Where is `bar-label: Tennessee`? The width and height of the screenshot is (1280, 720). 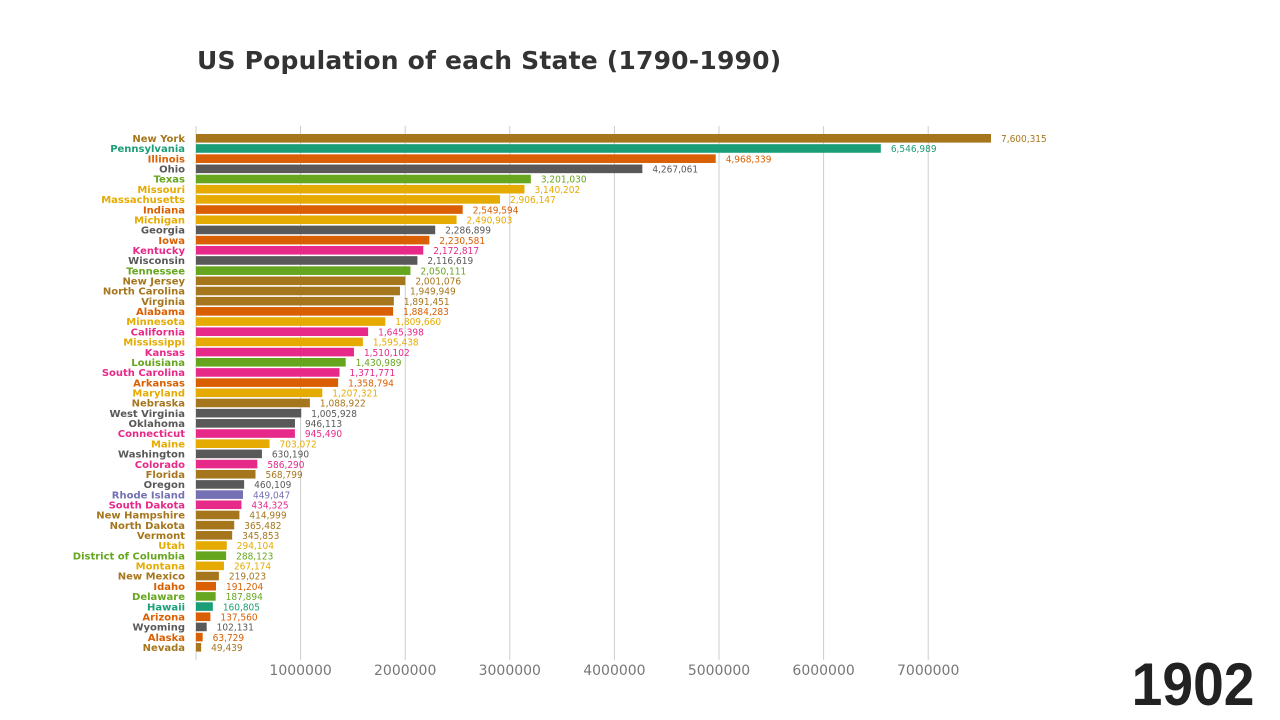 bar-label: Tennessee is located at coordinates (155, 271).